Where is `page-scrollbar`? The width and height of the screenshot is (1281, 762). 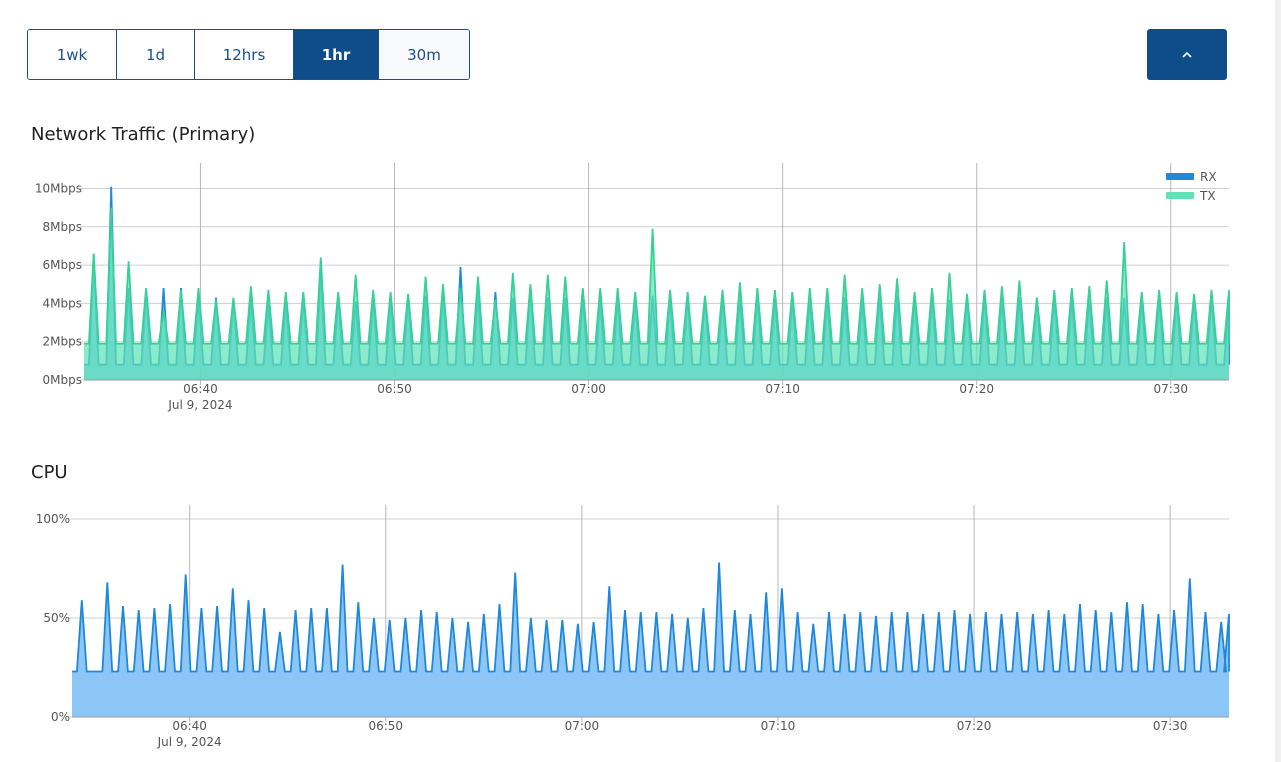
page-scrollbar is located at coordinates (1278, 381).